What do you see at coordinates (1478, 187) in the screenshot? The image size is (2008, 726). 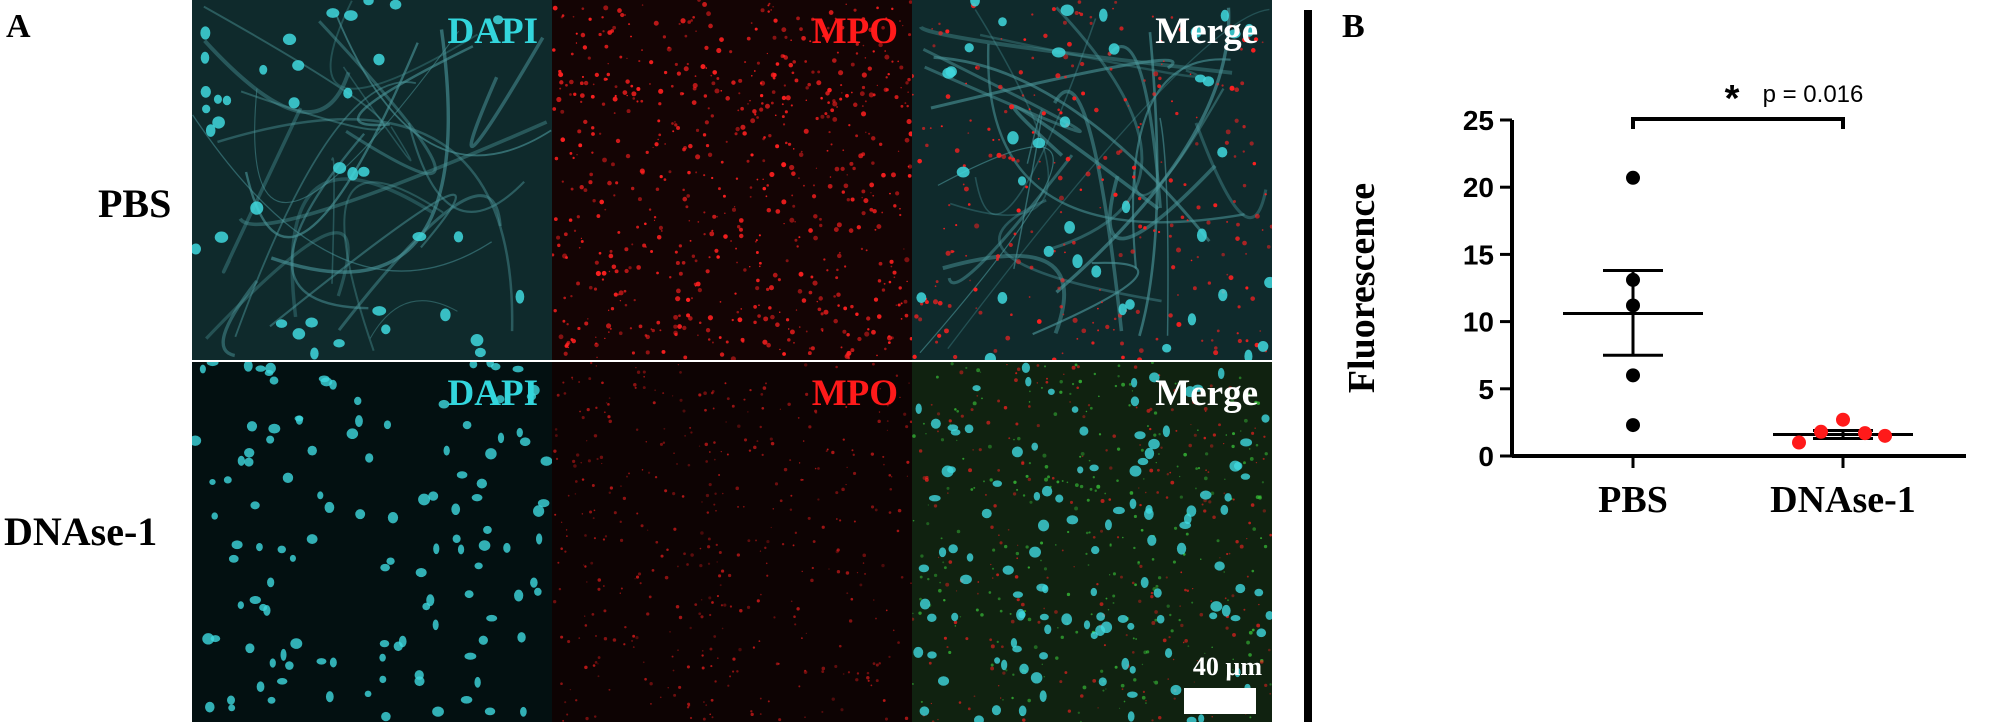 I see `y-tick-label: 20` at bounding box center [1478, 187].